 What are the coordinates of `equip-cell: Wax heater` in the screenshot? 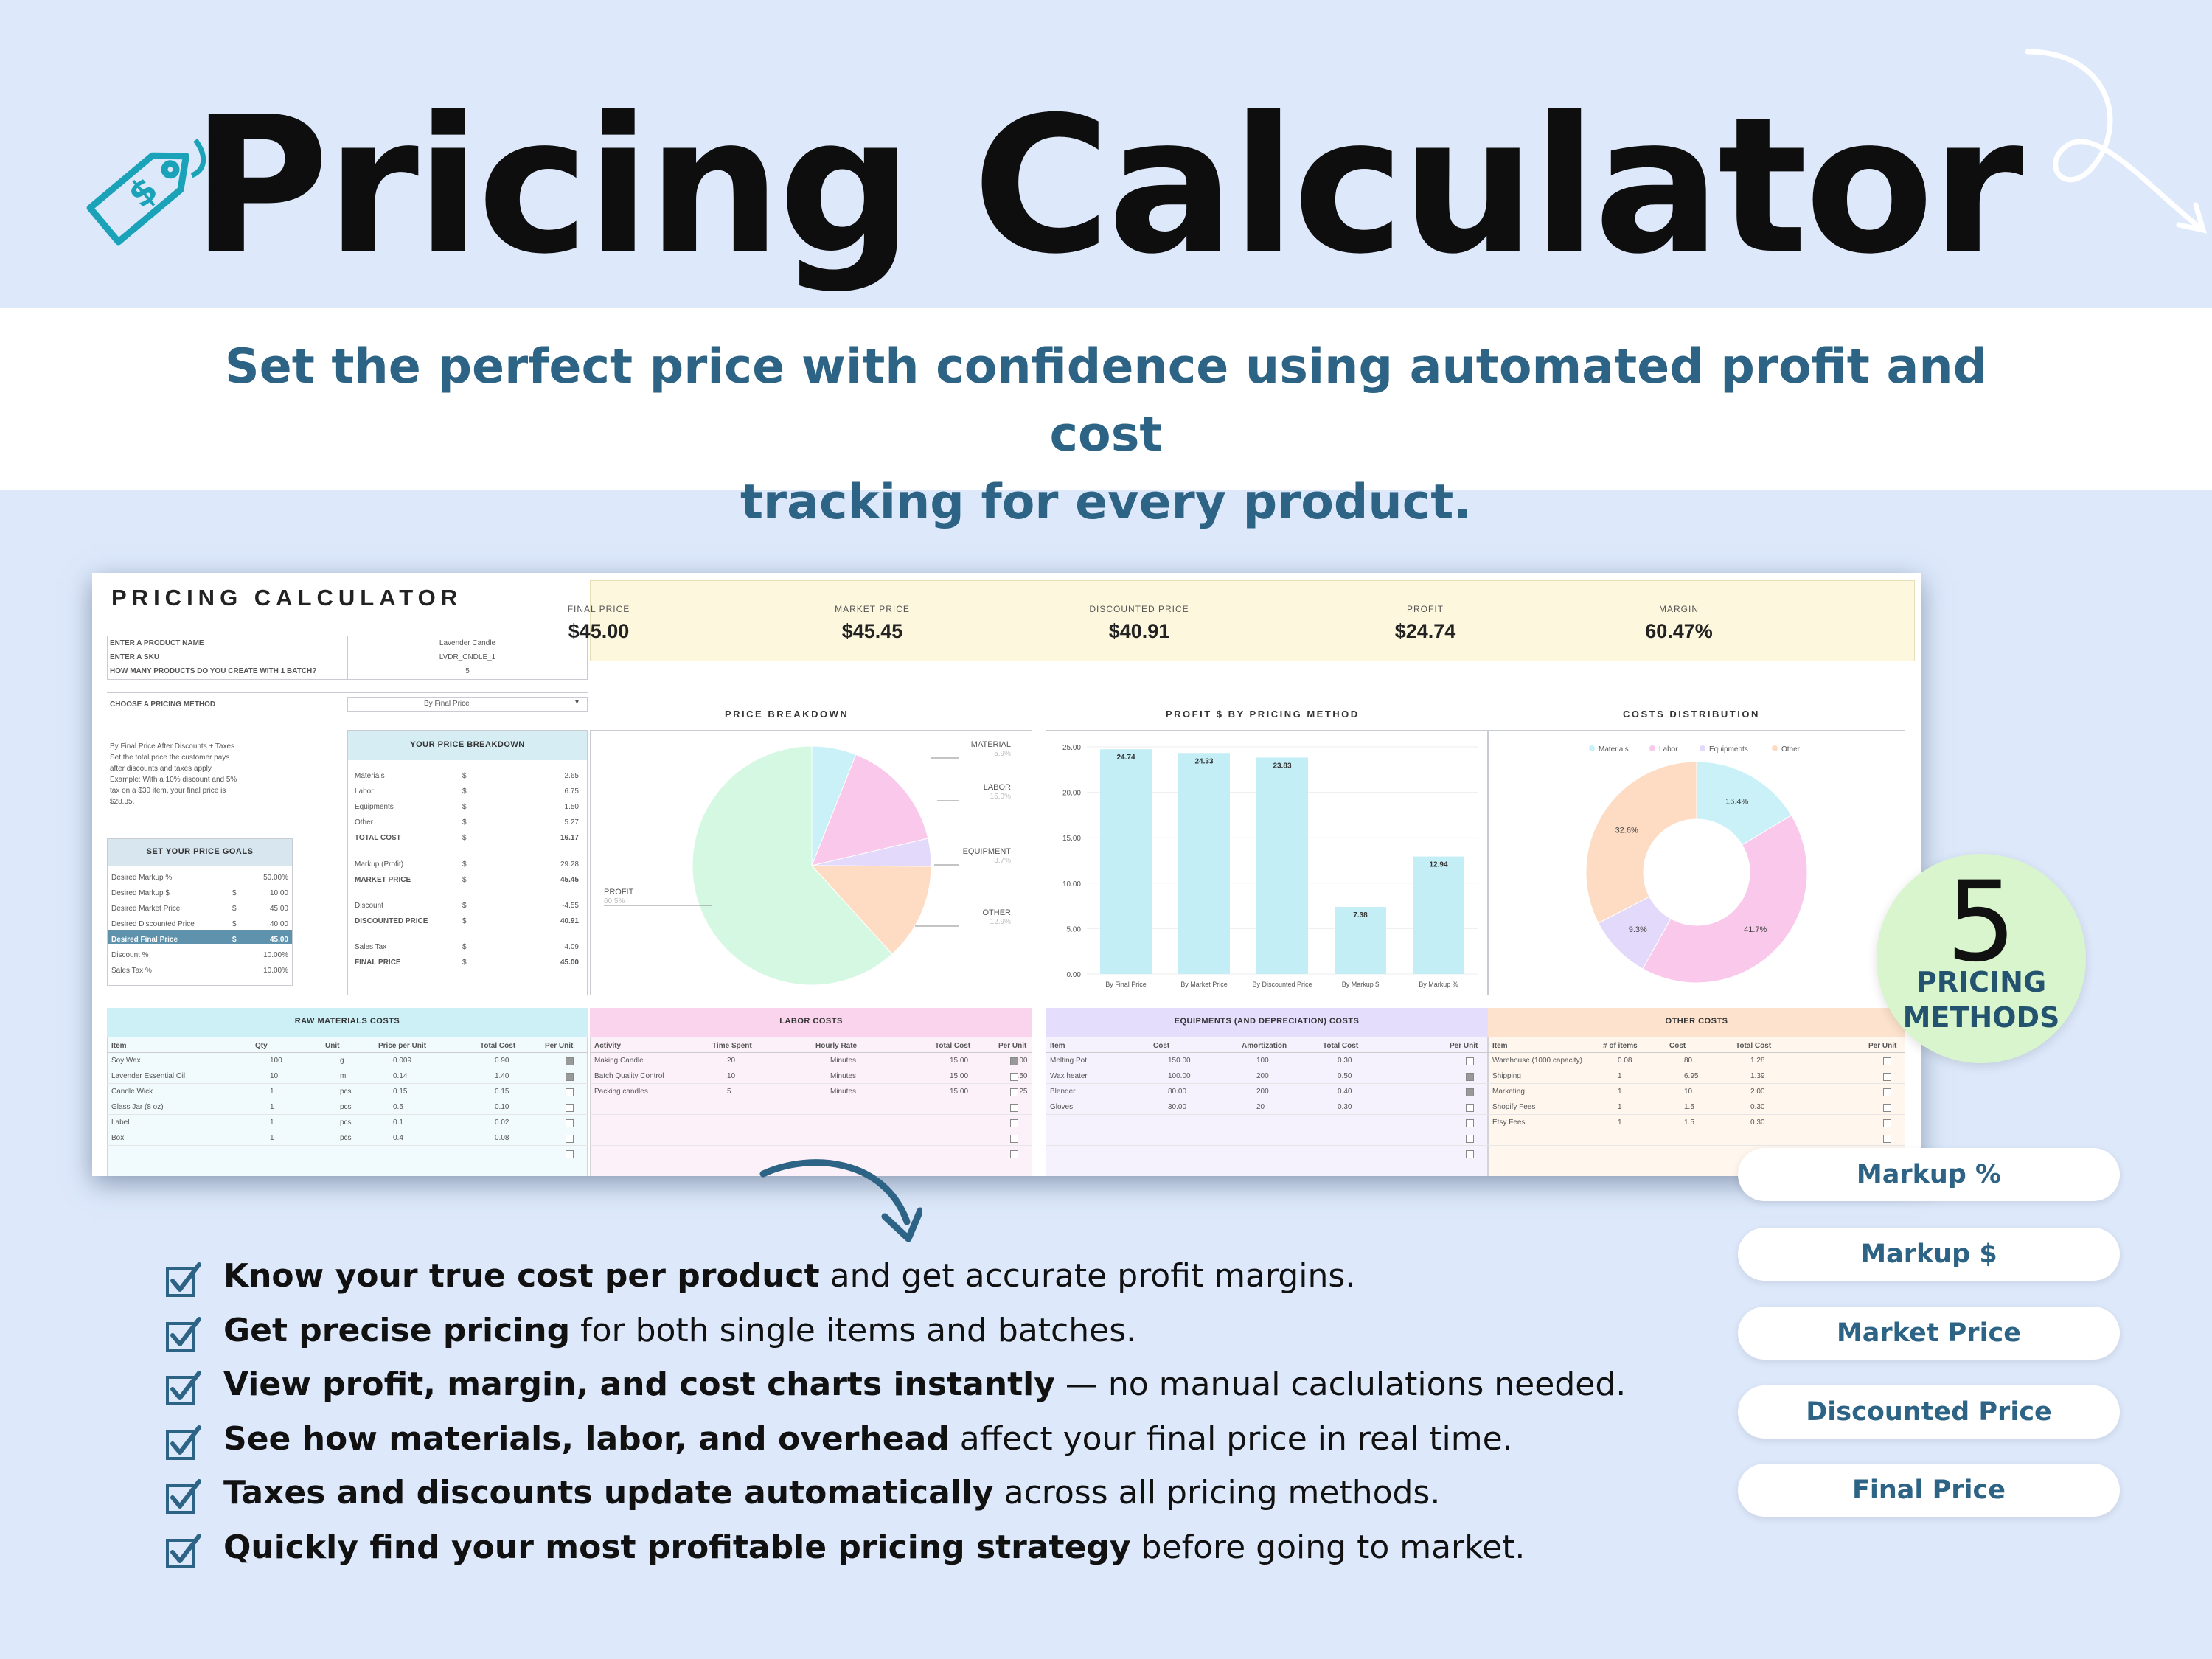 It's located at (1069, 1076).